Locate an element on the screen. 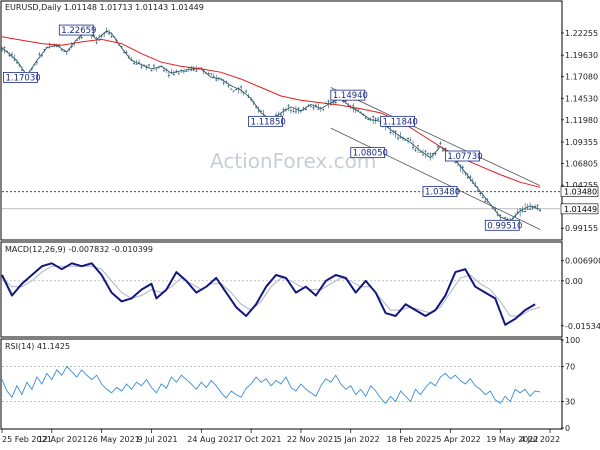 The image size is (600, 450). macd-layer is located at coordinates (280, 294).